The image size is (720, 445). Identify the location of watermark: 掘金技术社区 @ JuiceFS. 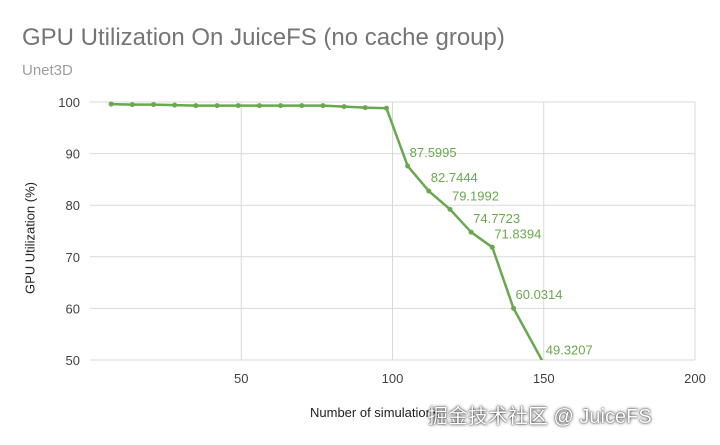
(540, 417).